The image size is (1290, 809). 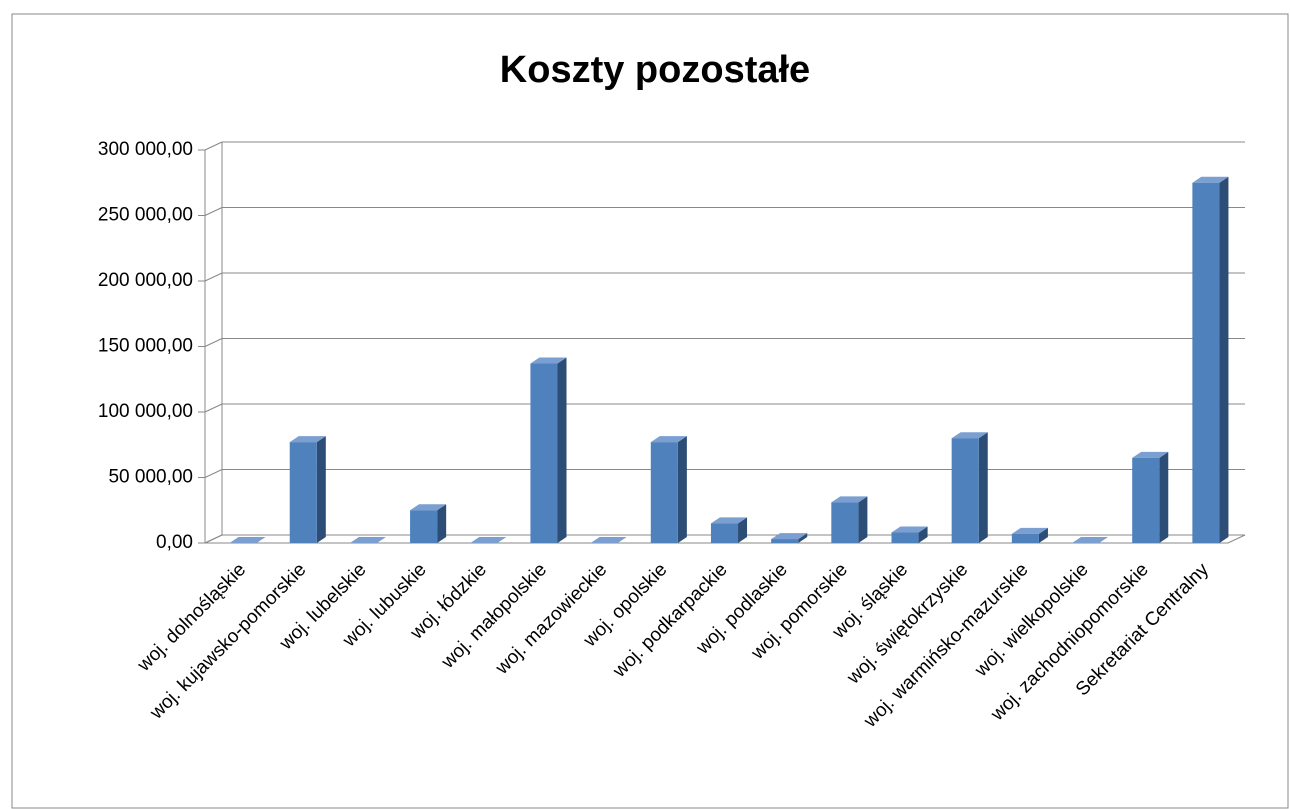 I want to click on y-tick-label: 150 000,00, so click(x=145, y=346).